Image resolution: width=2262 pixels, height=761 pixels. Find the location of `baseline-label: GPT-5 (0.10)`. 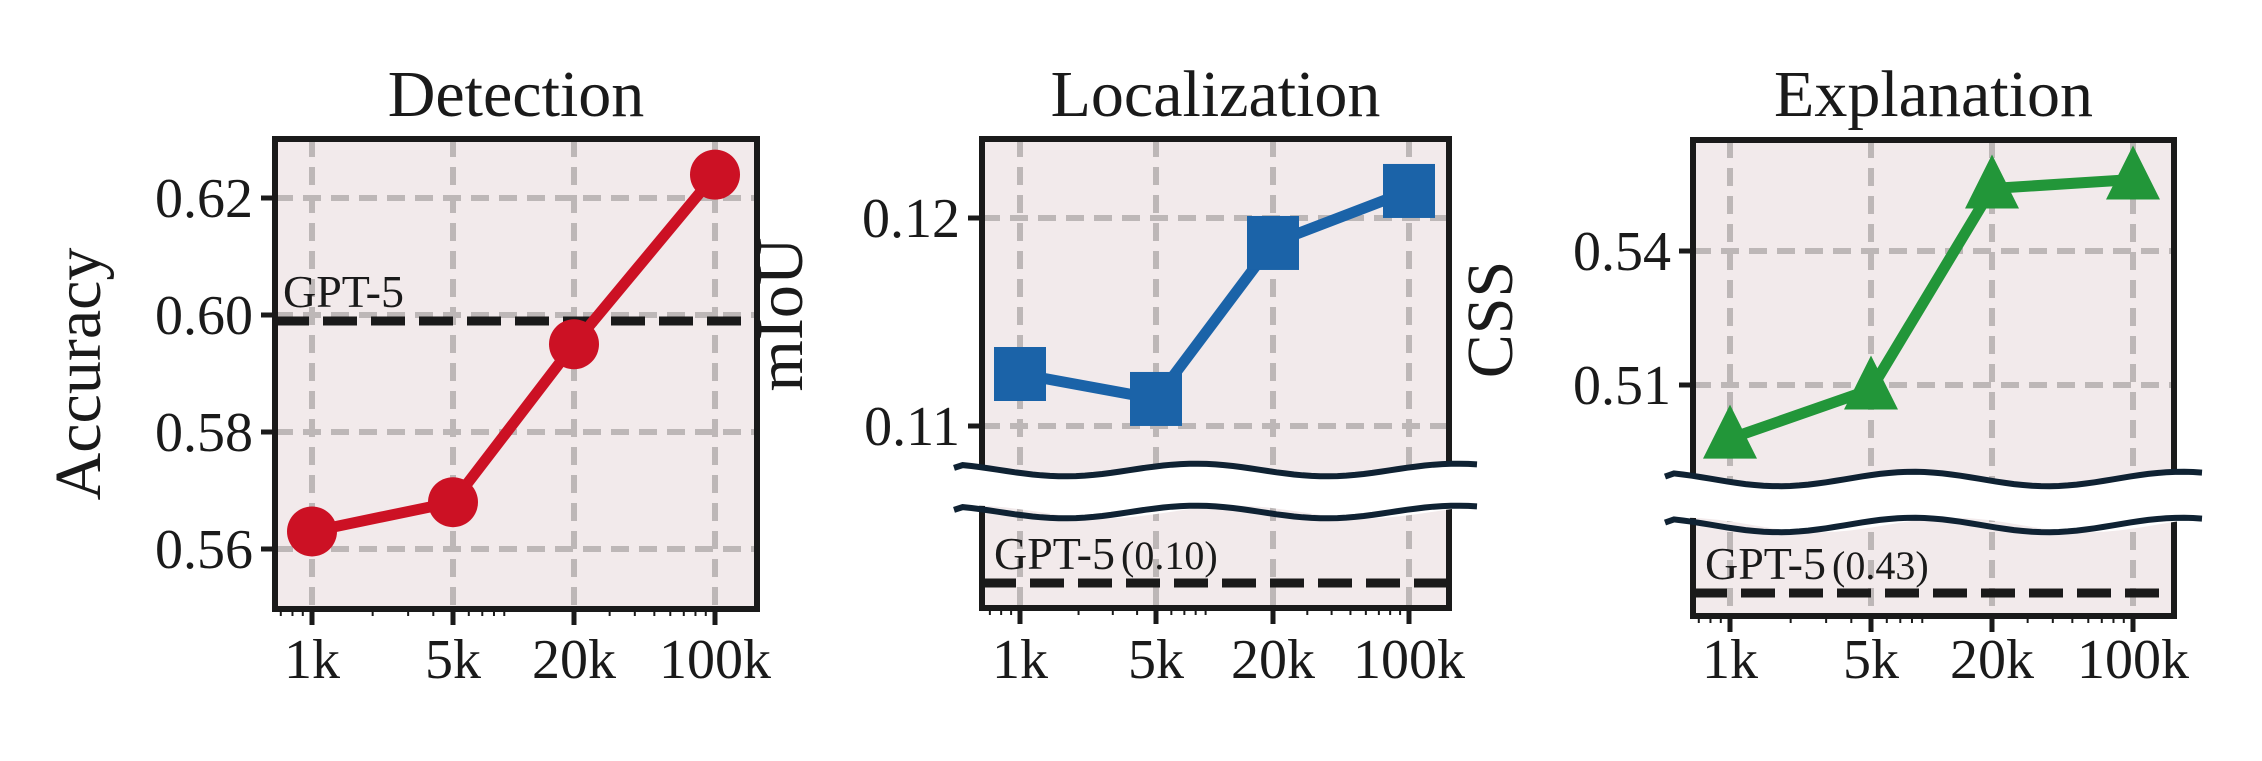

baseline-label: GPT-5 (0.10) is located at coordinates (1106, 553).